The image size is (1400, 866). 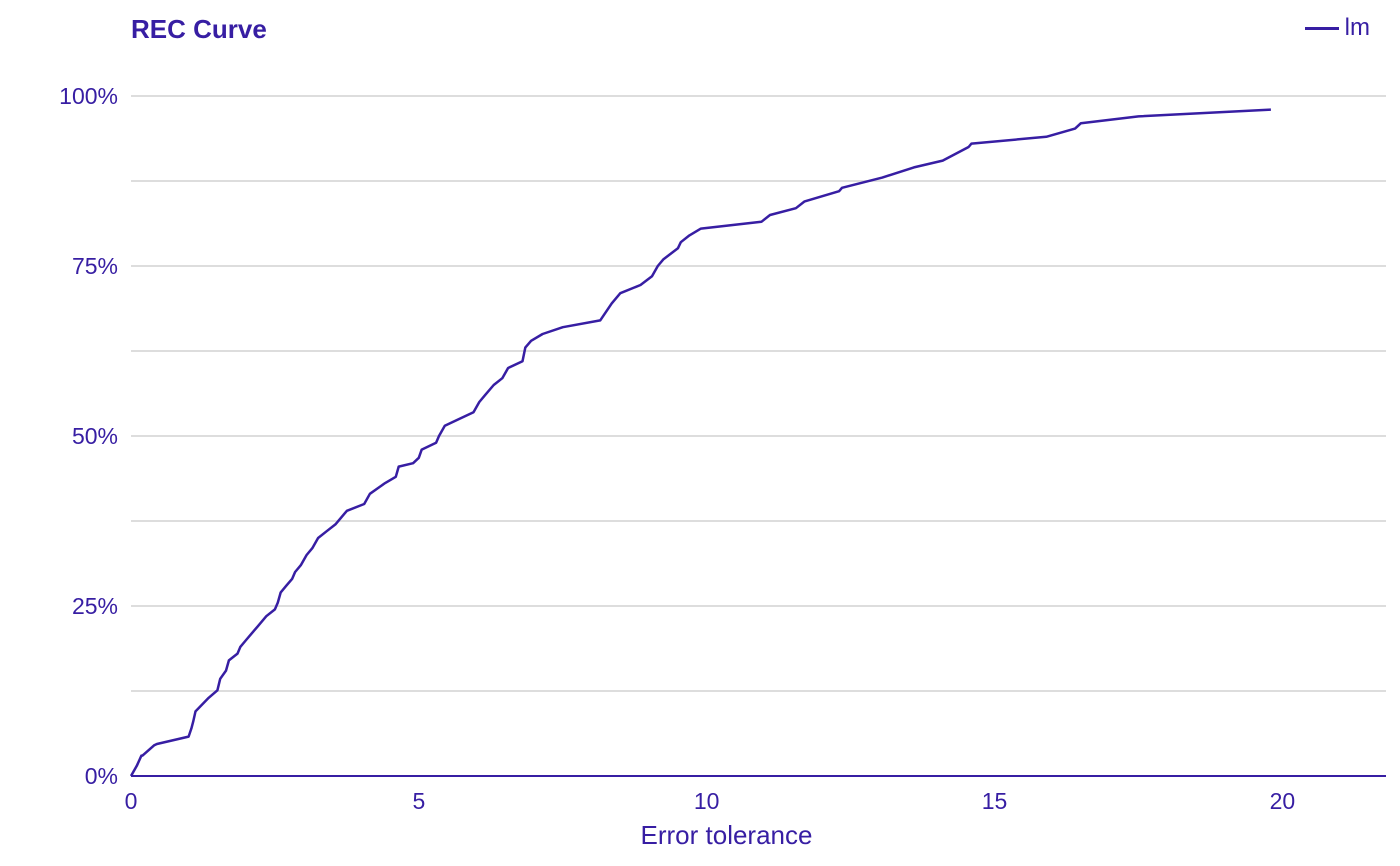 I want to click on legend-label-lm: lm, so click(x=1357, y=27).